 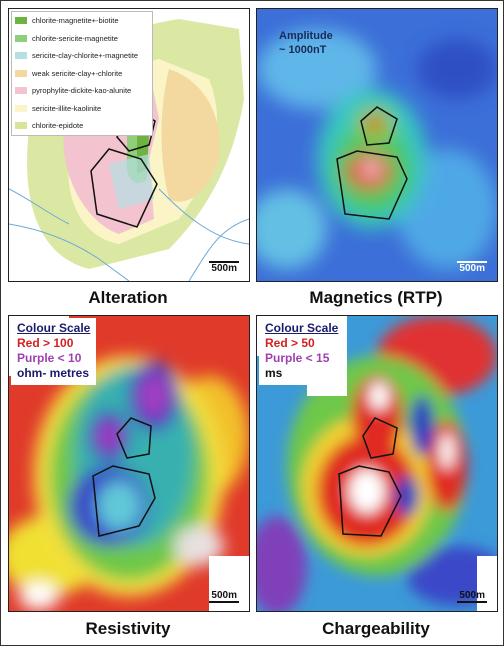 I want to click on colour-scale-line: Red > 100, so click(x=45, y=343).